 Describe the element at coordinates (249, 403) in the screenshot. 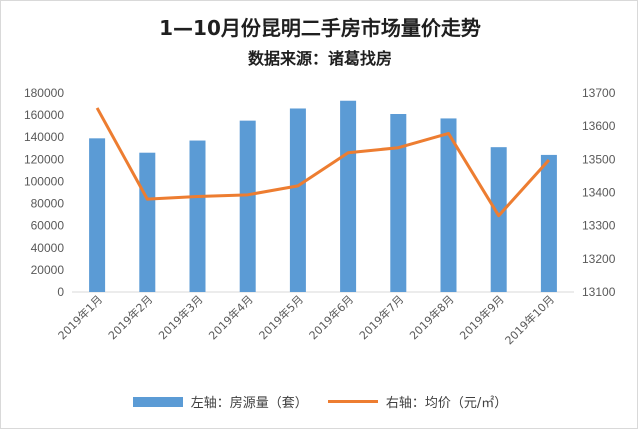

I see `legend-label-bars: 左轴：房源量（套）` at that location.